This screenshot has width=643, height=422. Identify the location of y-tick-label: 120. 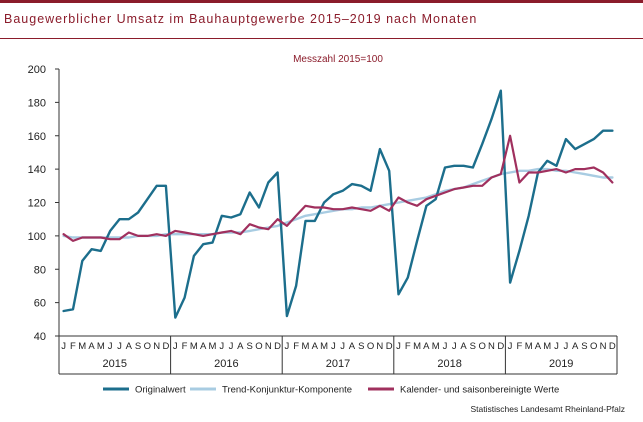
(37, 204).